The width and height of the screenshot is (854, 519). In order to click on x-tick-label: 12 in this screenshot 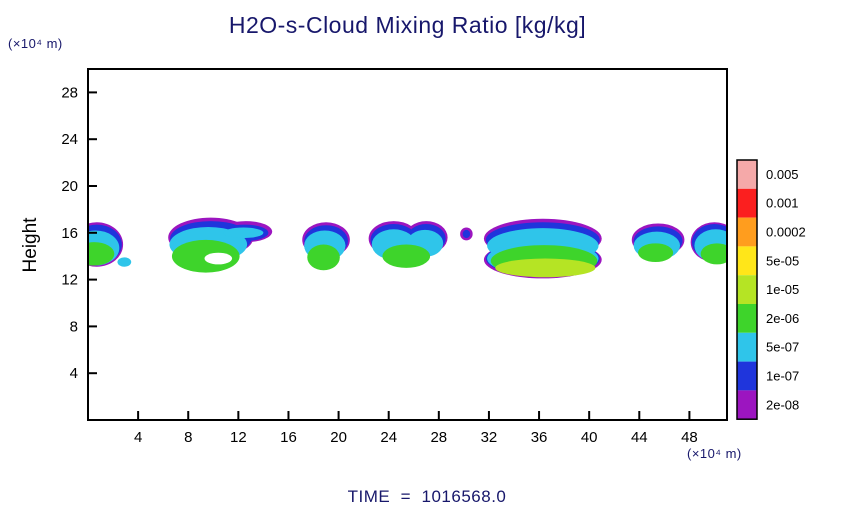, I will do `click(238, 437)`.